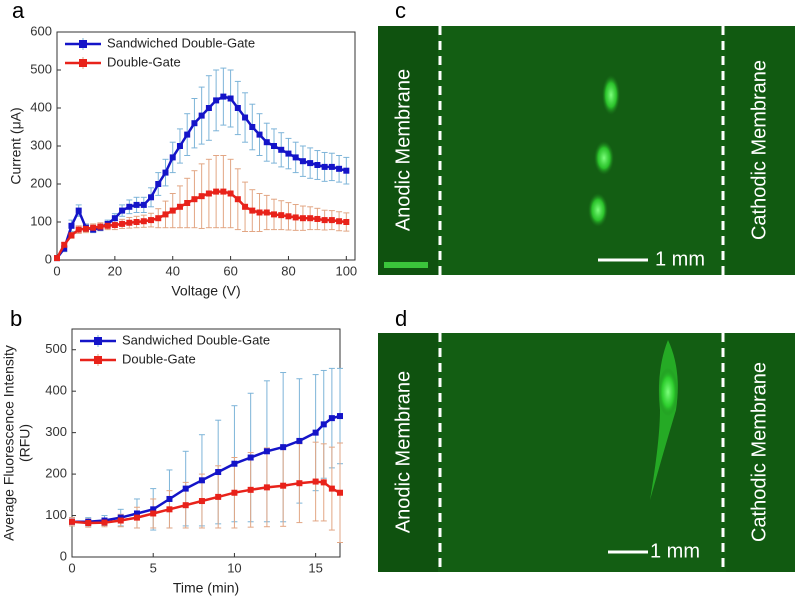 The height and width of the screenshot is (606, 800). What do you see at coordinates (71, 567) in the screenshot?
I see `x-tick-label: 0` at bounding box center [71, 567].